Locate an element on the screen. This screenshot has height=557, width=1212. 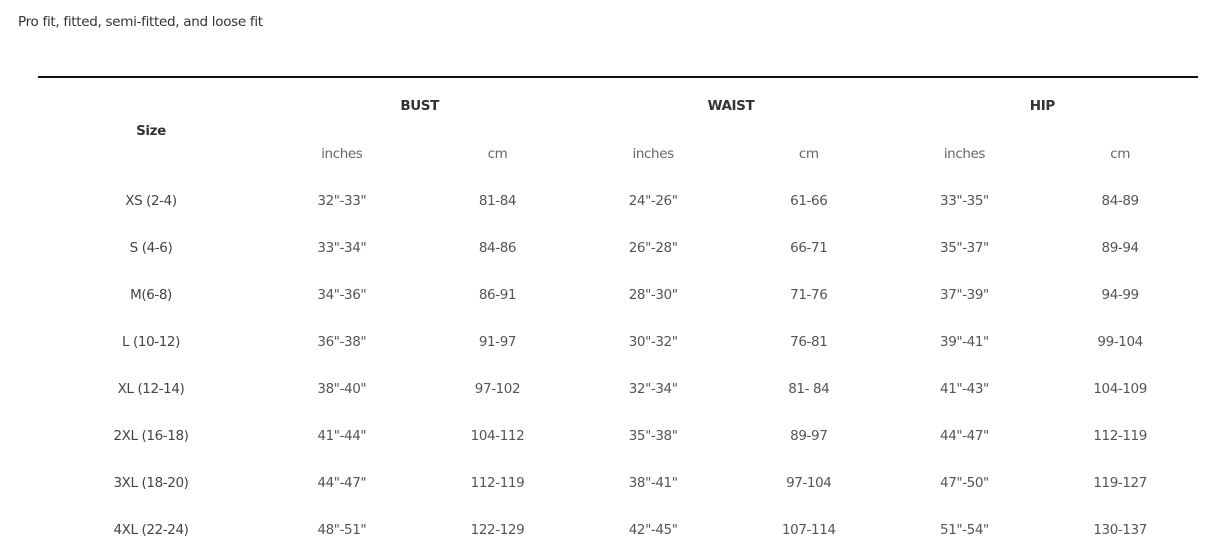
measurement-cell: 122-129 is located at coordinates (497, 529).